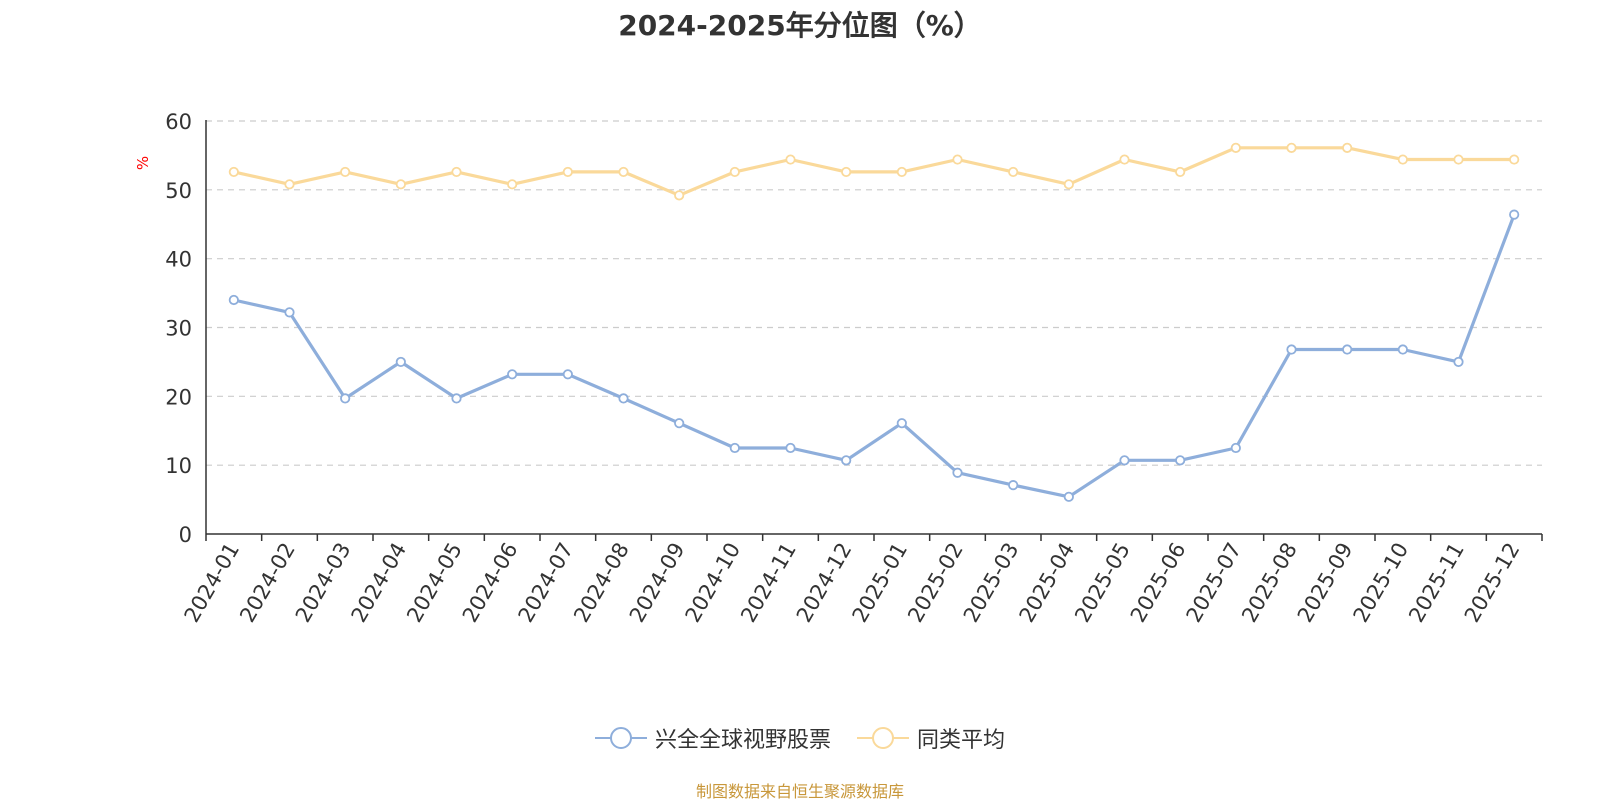 This screenshot has height=802, width=1600. What do you see at coordinates (1492, 583) in the screenshot?
I see `x-tick-label: 2025-12` at bounding box center [1492, 583].